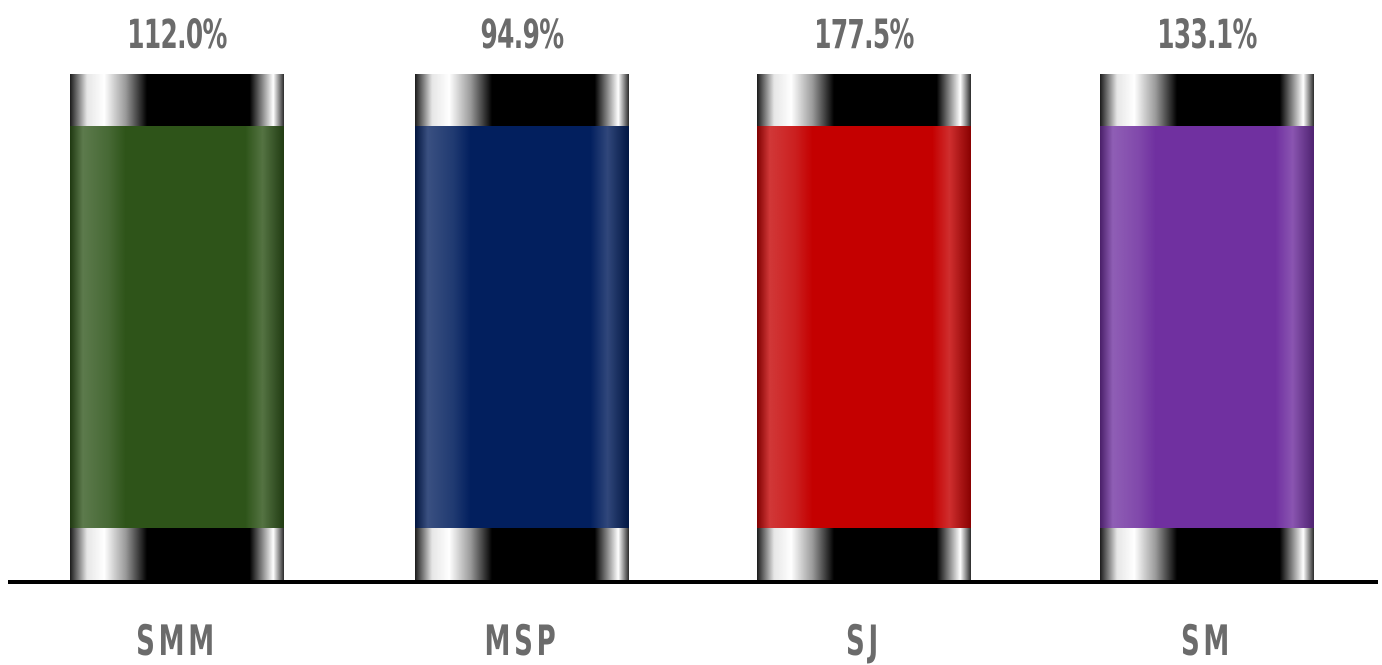  What do you see at coordinates (1207, 100) in the screenshot?
I see `bar-top-cap-sm` at bounding box center [1207, 100].